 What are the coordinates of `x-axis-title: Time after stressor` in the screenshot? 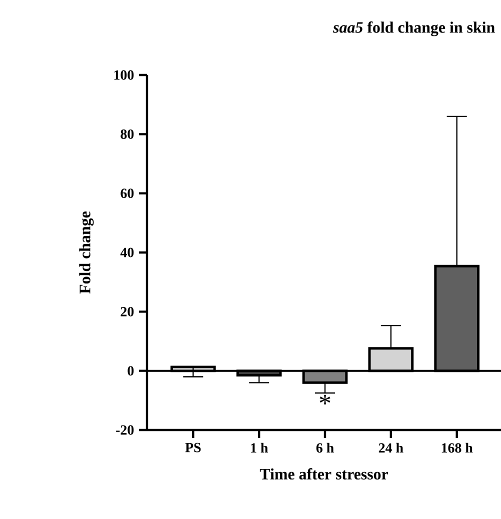 It's located at (324, 474).